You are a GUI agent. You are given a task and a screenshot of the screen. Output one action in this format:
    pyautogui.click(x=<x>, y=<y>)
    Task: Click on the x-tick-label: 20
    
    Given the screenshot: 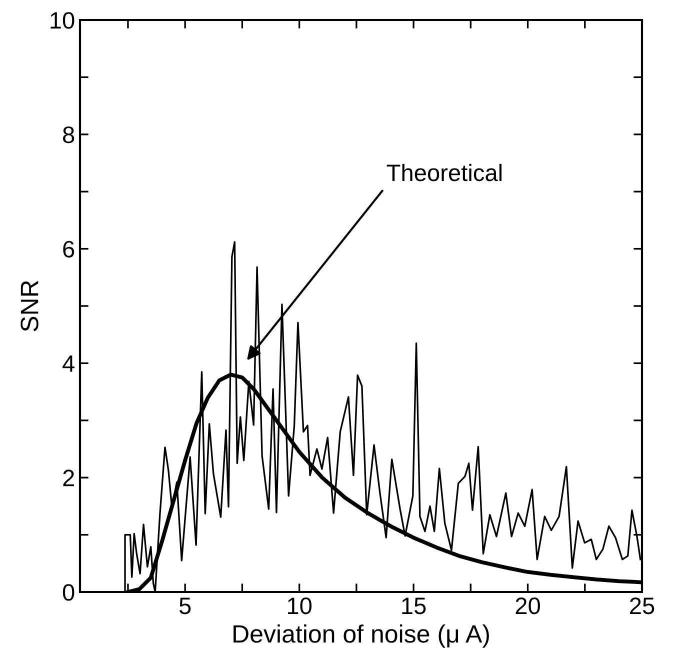 What is the action you would take?
    pyautogui.click(x=528, y=605)
    